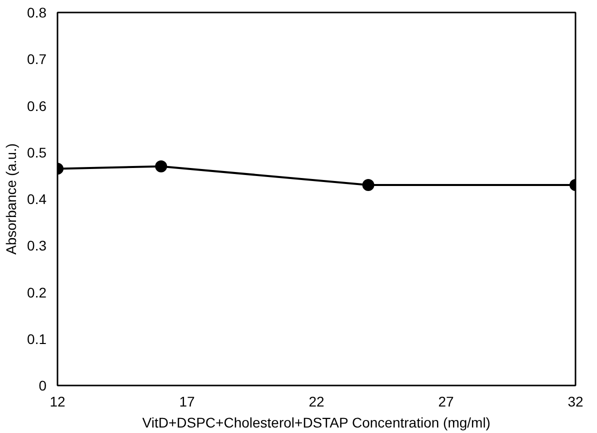 The width and height of the screenshot is (597, 433). Describe the element at coordinates (316, 402) in the screenshot. I see `x-tick-label: 22` at that location.